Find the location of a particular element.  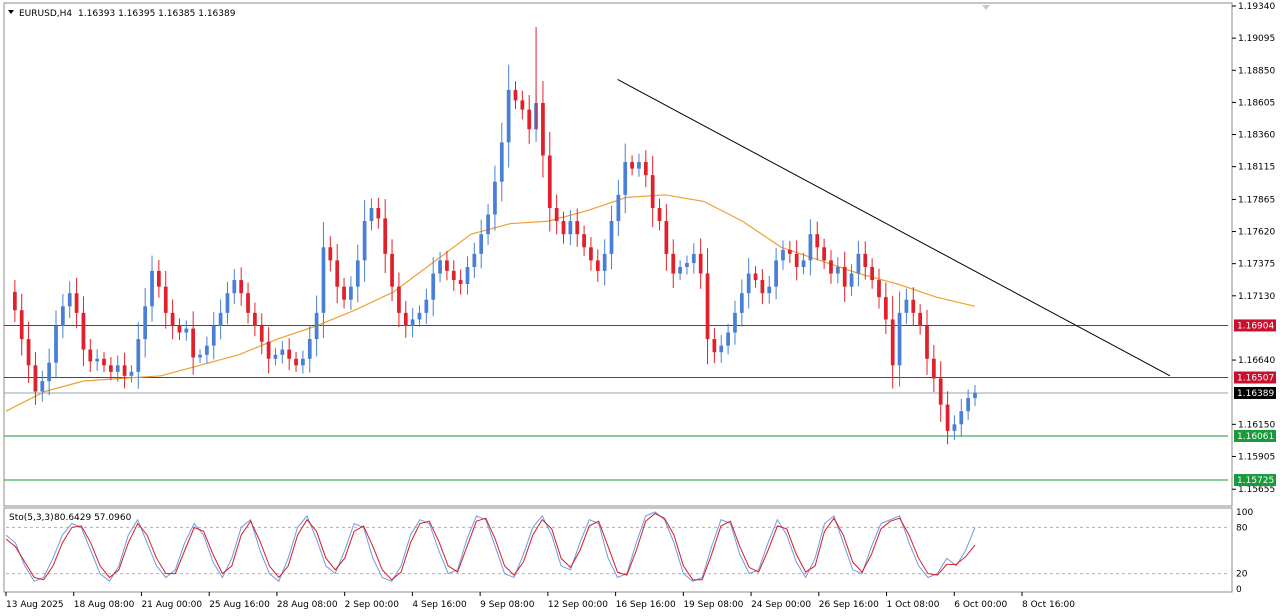

triangle-down-icon is located at coordinates (11, 12).